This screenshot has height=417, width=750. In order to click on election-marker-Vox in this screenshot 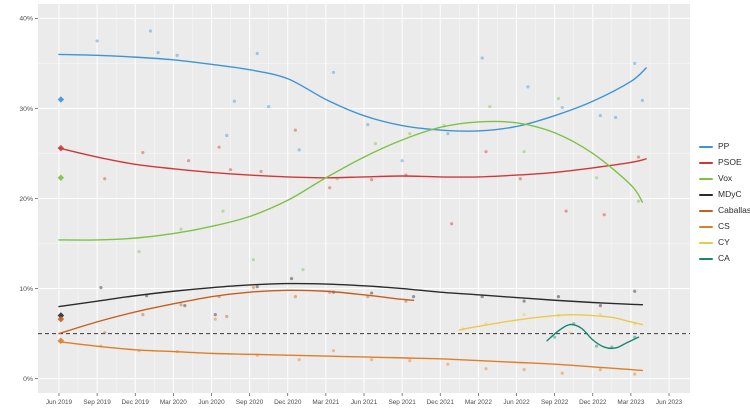, I will do `click(61, 178)`.